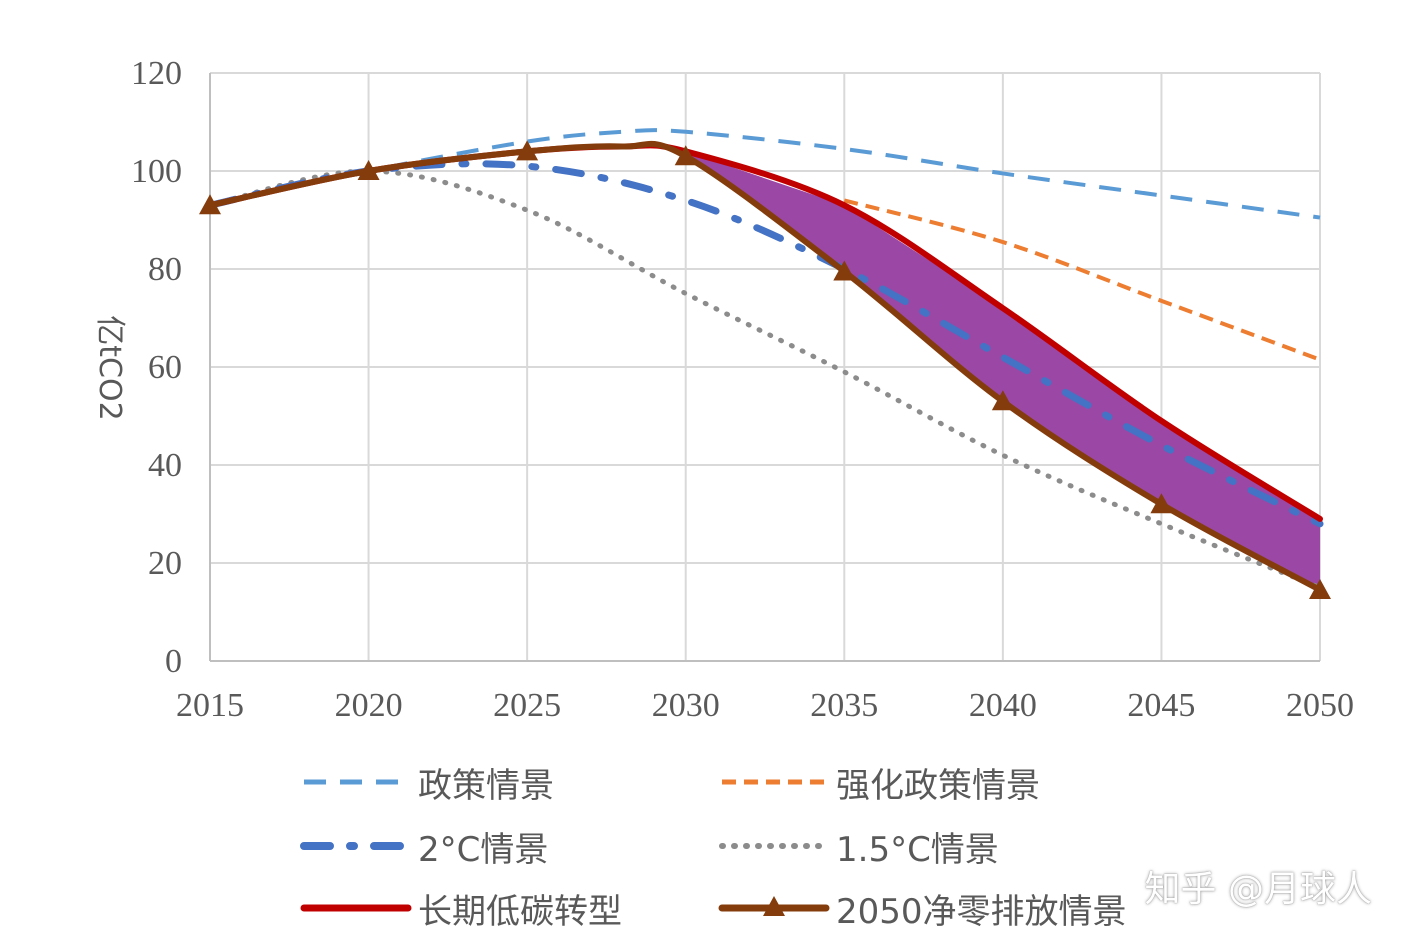 The height and width of the screenshot is (945, 1412). I want to click on y-tick-label: 40, so click(165, 465).